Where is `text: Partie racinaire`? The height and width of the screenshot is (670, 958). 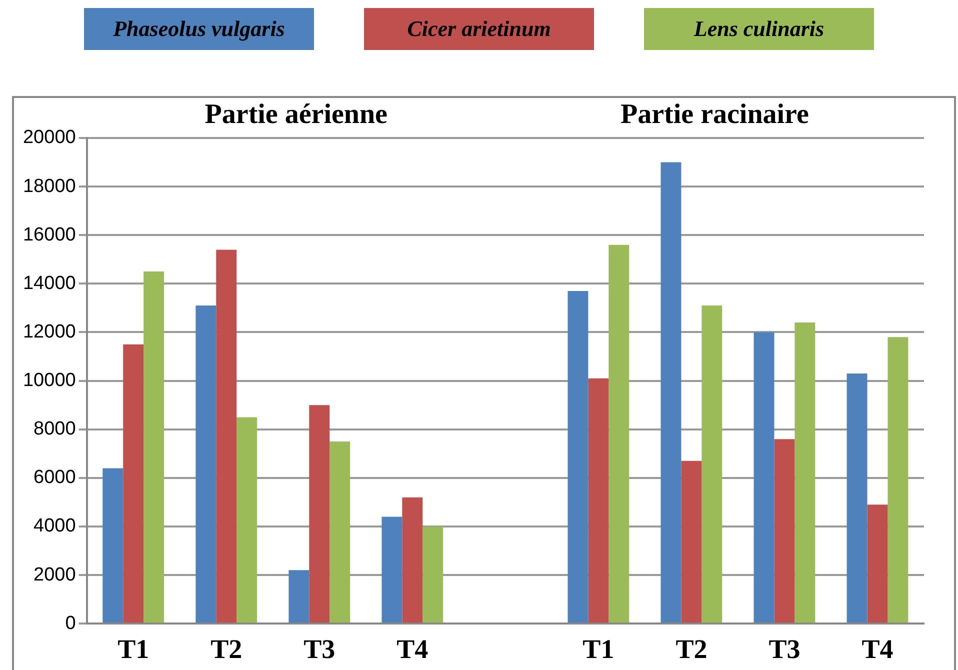 text: Partie racinaire is located at coordinates (714, 114).